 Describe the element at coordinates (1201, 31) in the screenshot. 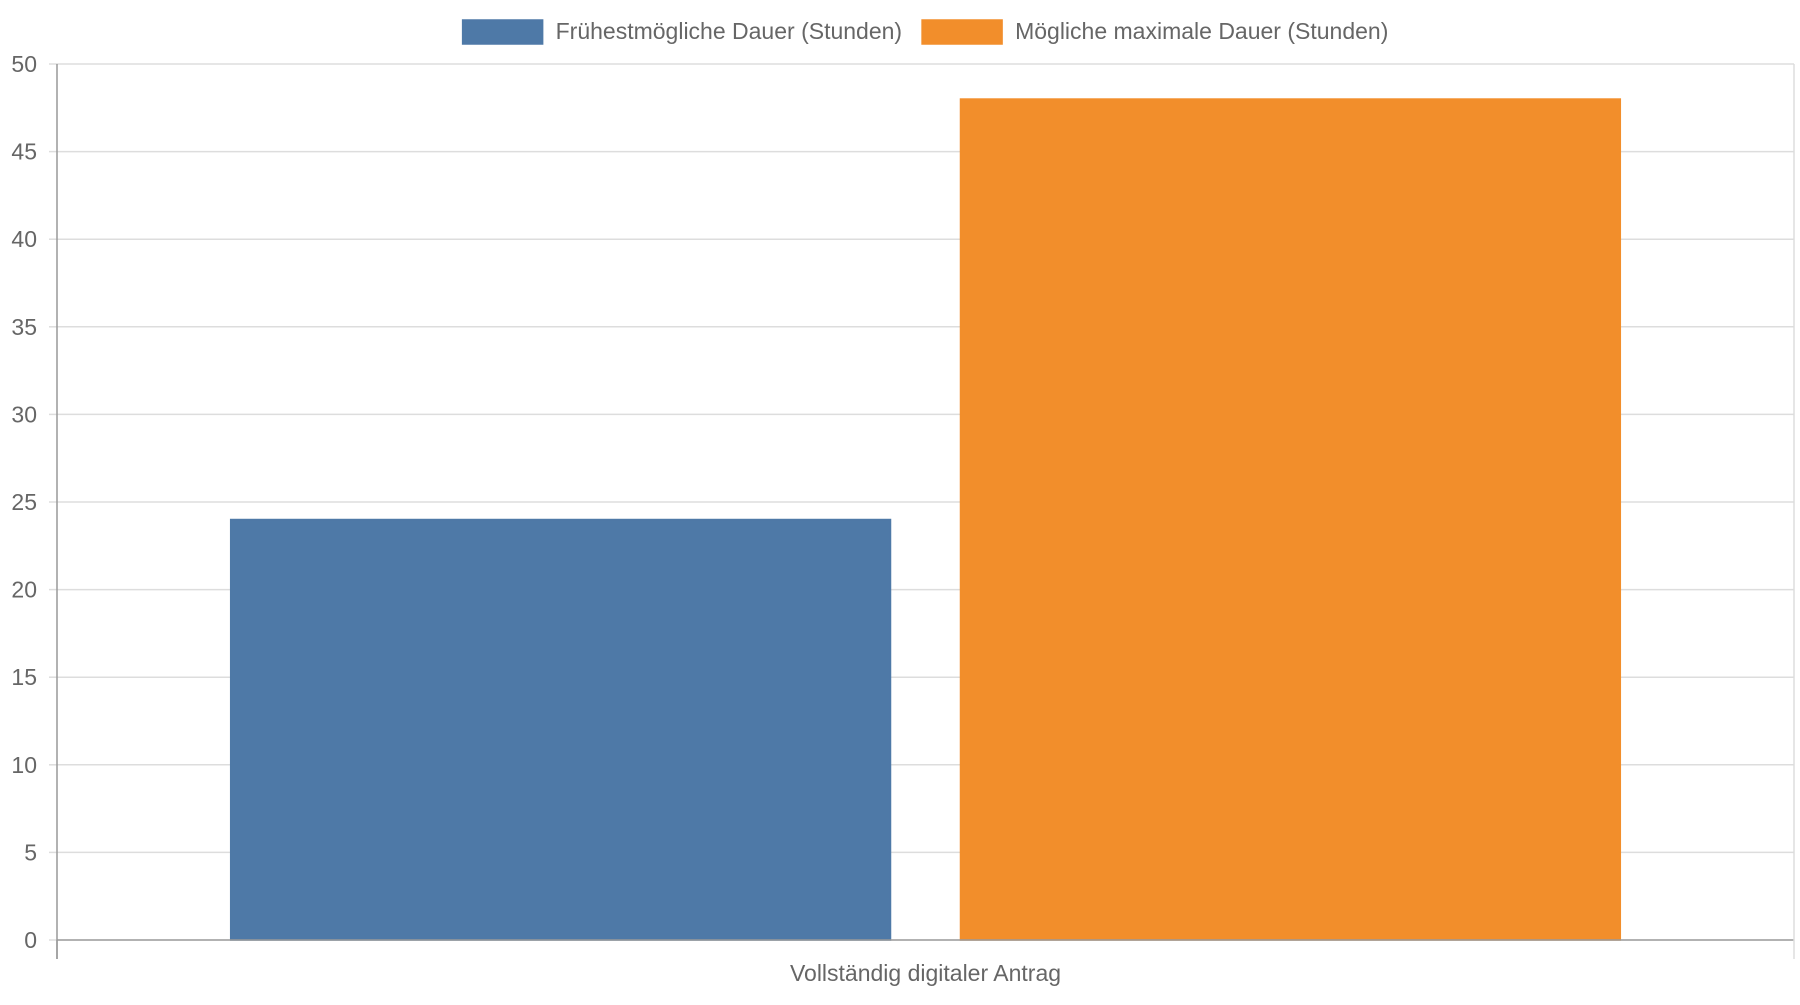

I see `legend-label: Mögliche maximale Dauer (Stunden)` at that location.